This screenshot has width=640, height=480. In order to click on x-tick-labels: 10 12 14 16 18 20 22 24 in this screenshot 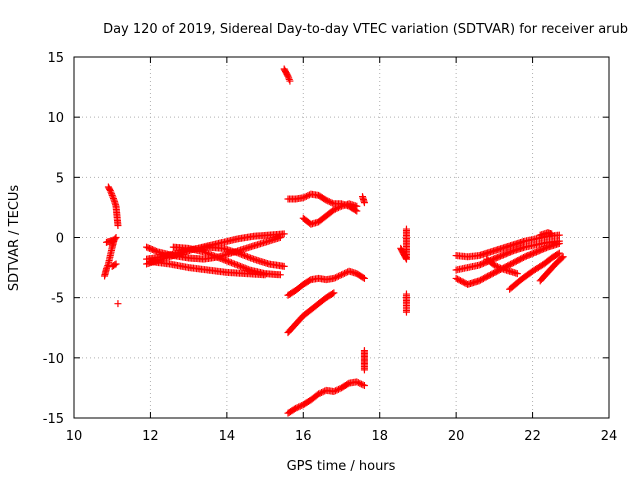, I will do `click(342, 436)`.